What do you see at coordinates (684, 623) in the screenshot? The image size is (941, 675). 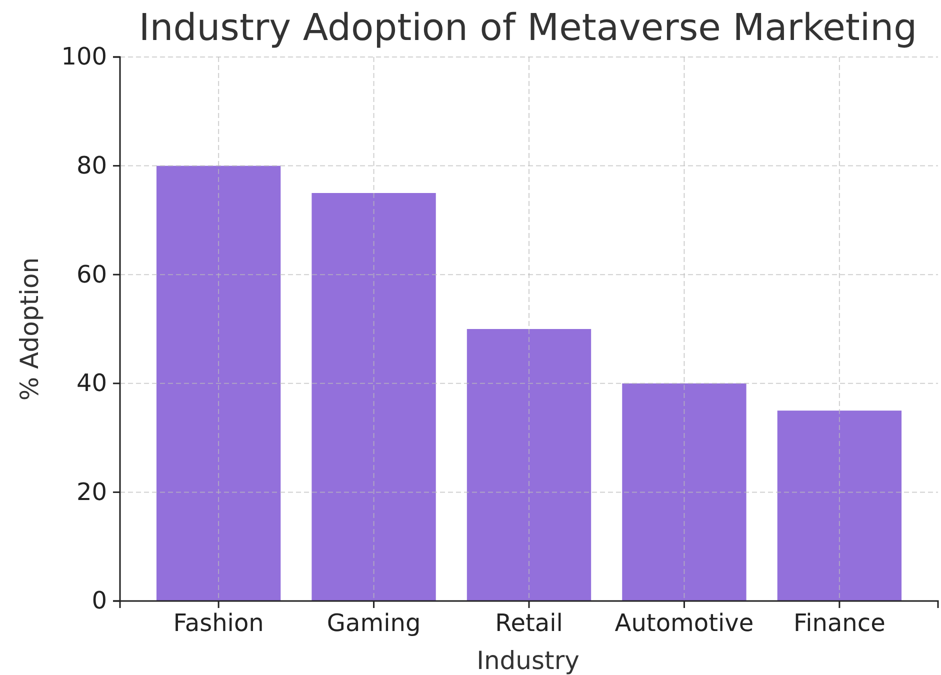 I see `x-tick-label: Automotive` at bounding box center [684, 623].